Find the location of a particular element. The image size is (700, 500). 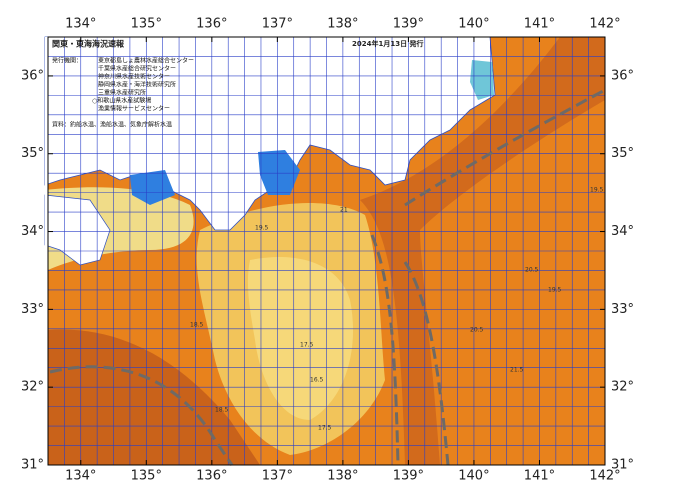

data-source: 資料：釣船水温、漁船水温、気象庁解析水温 is located at coordinates (112, 125).